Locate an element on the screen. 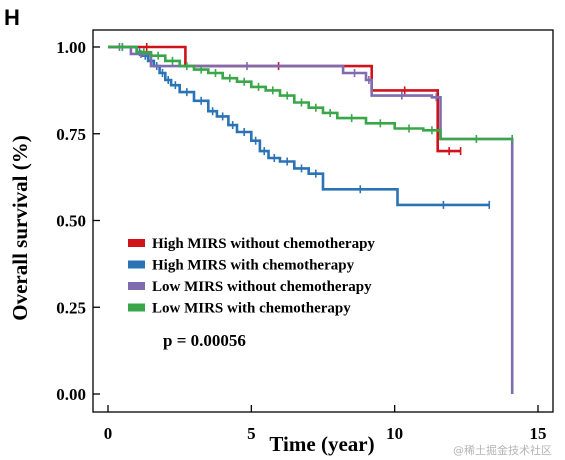 The height and width of the screenshot is (460, 565). y-axis-title: Overall survival (%) is located at coordinates (20, 227).